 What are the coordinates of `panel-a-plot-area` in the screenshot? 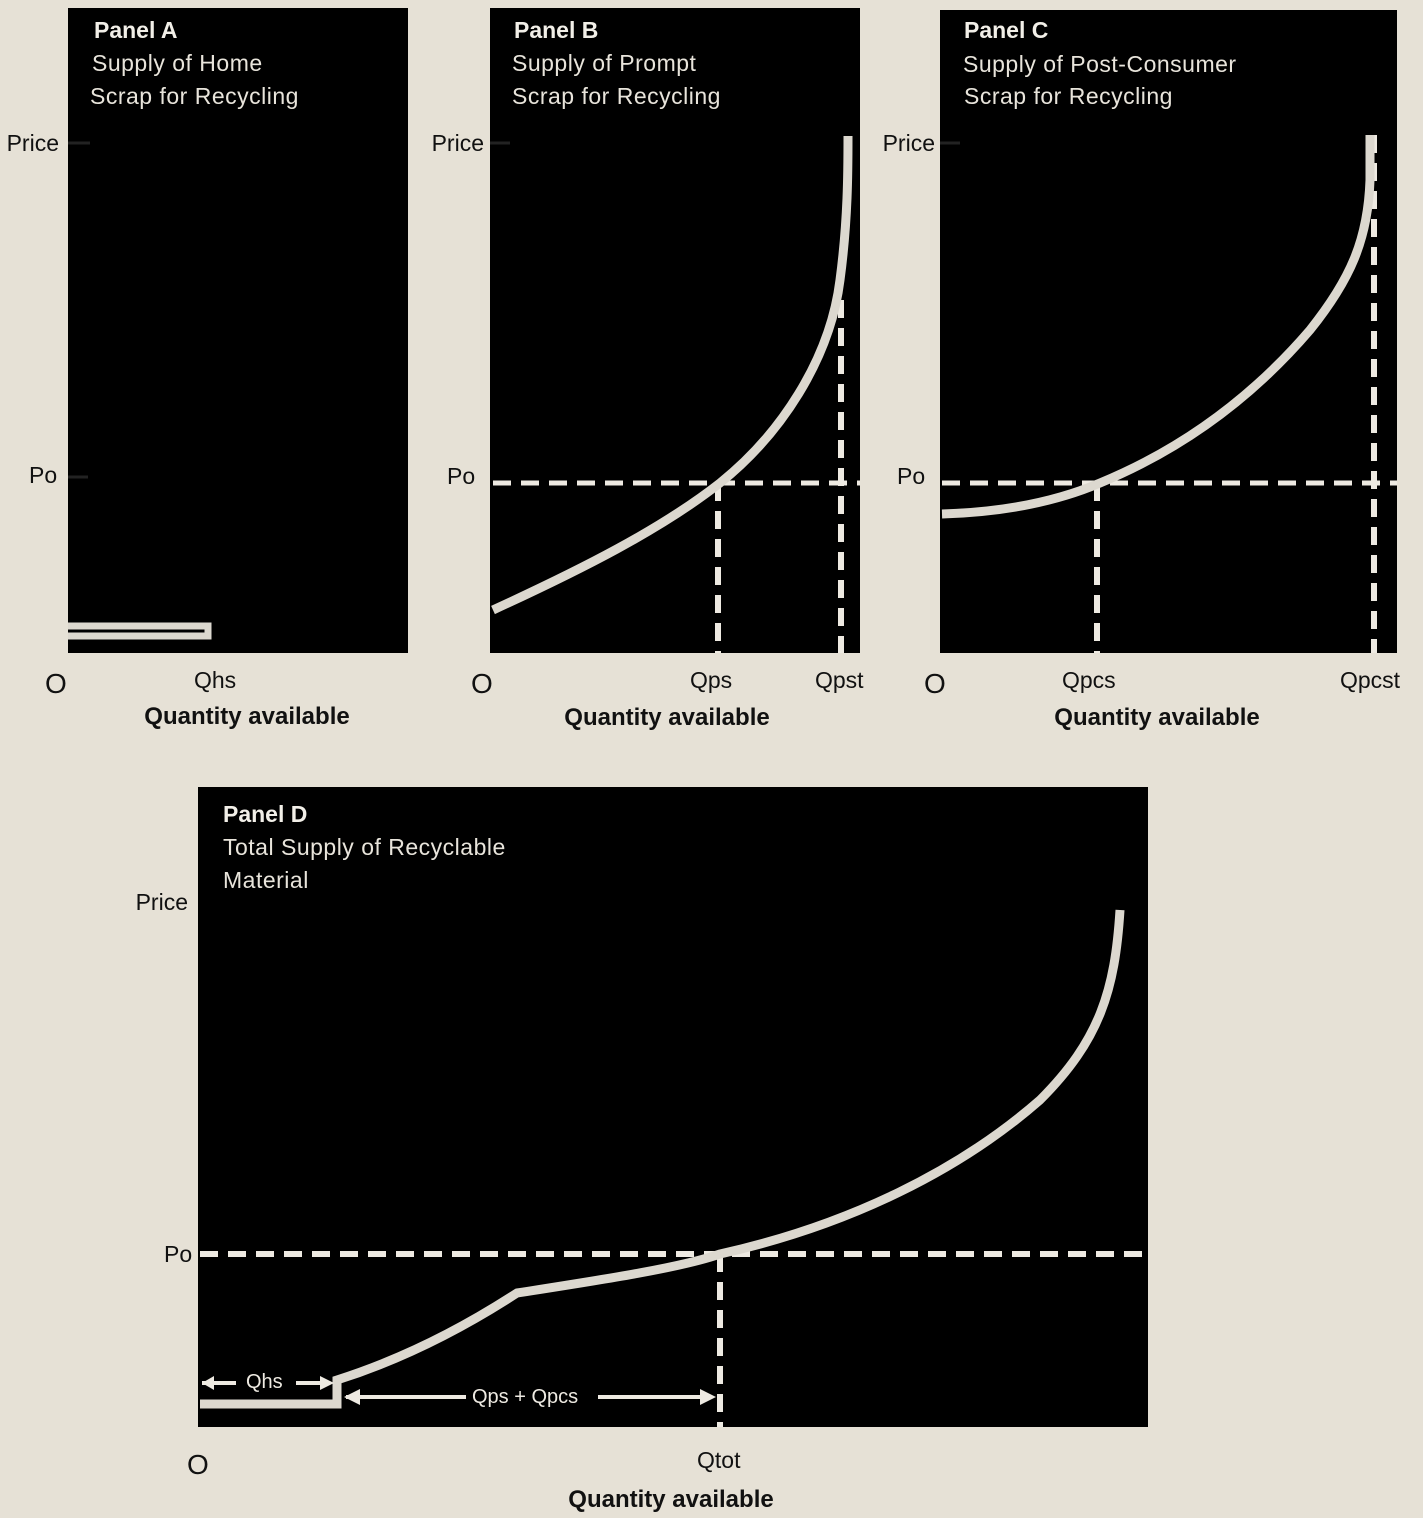 It's located at (238, 330).